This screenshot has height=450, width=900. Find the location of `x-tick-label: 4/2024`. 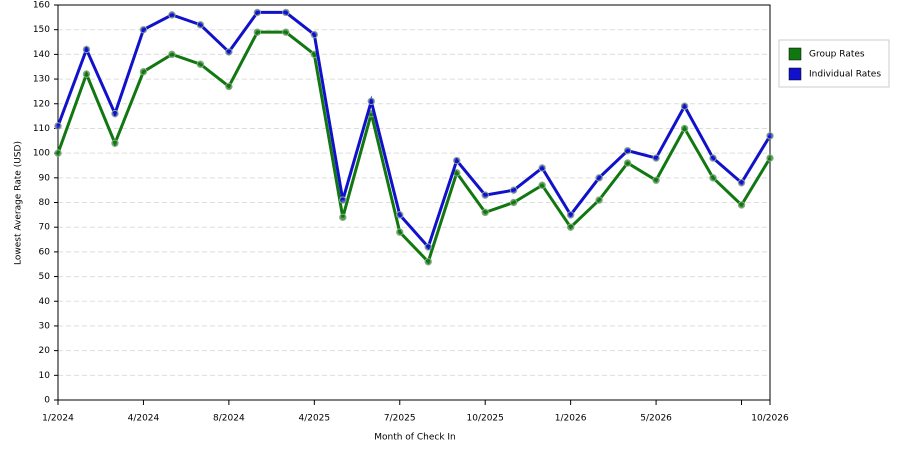

x-tick-label: 4/2024 is located at coordinates (144, 419).